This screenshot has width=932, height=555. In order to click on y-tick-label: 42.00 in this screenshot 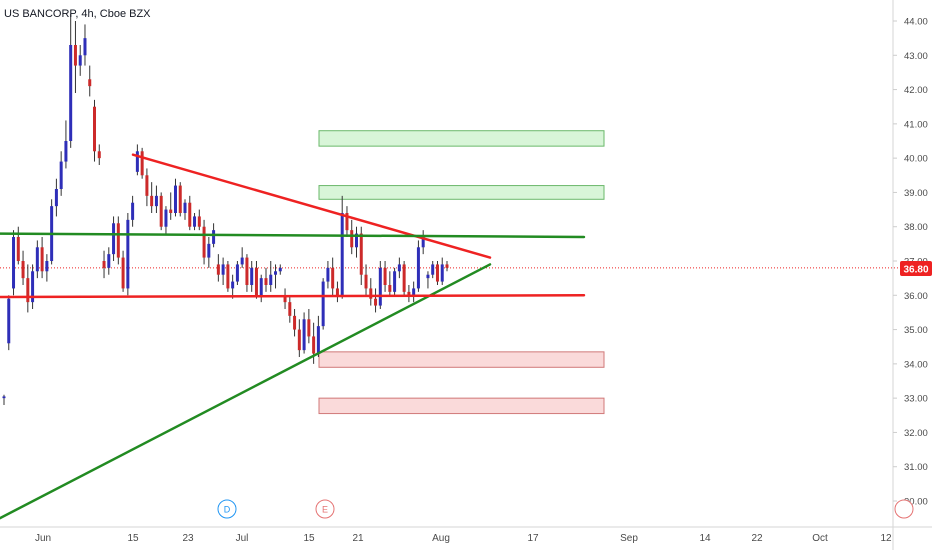, I will do `click(916, 90)`.